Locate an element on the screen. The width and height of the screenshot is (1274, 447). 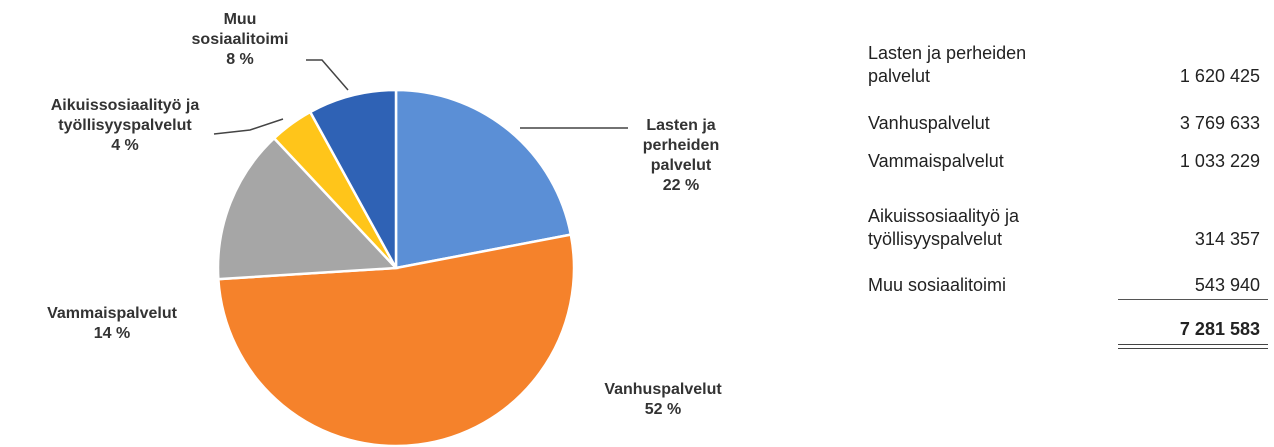
category-label: Muu sosiaalitoimi is located at coordinates (240, 29).